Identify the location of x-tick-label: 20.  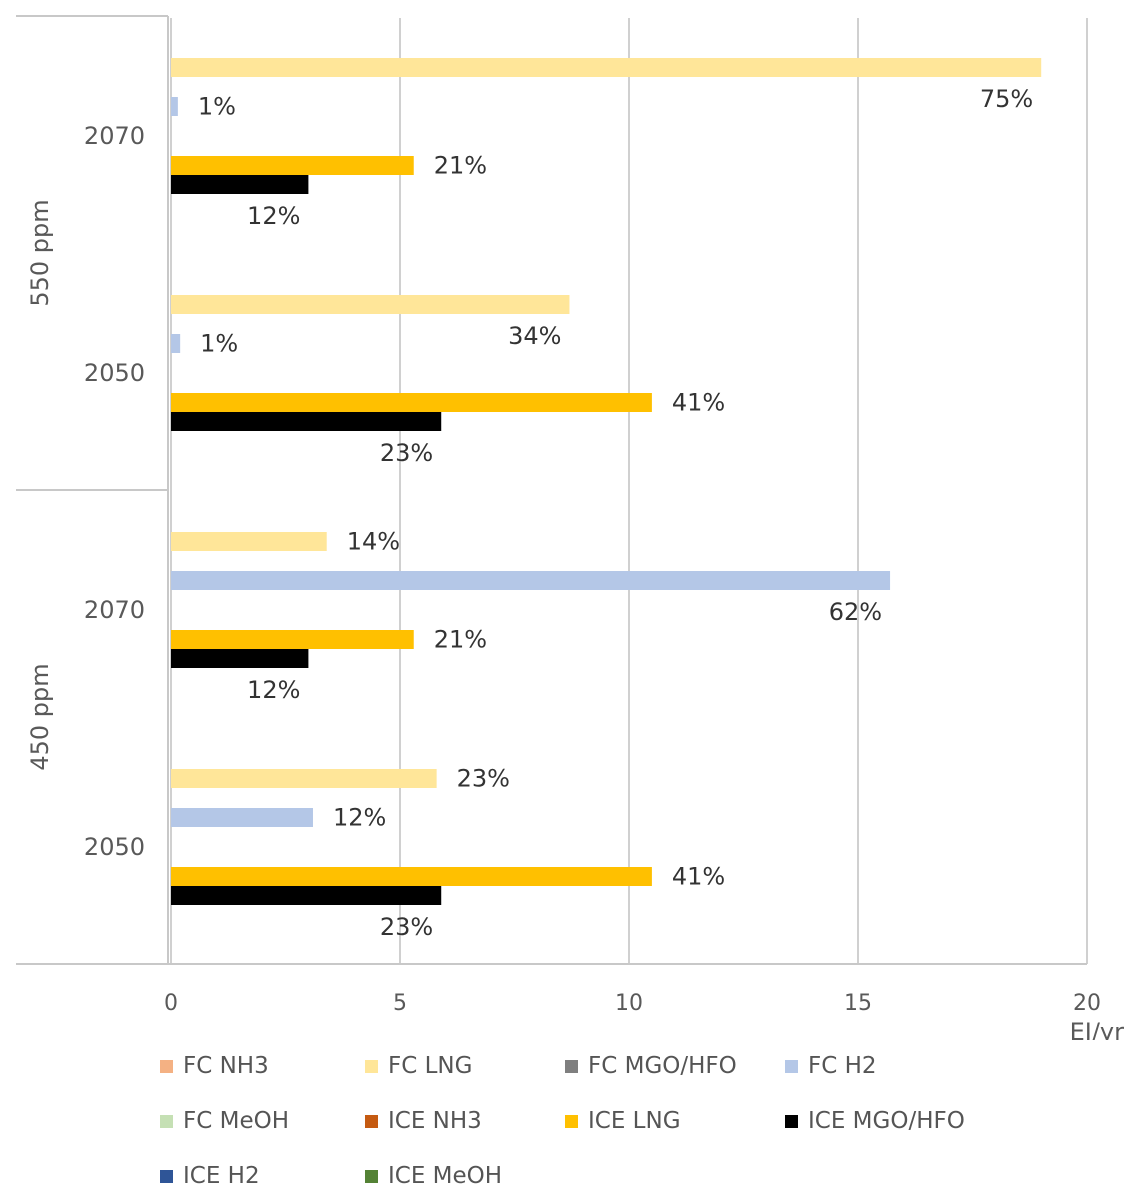
(1087, 1003).